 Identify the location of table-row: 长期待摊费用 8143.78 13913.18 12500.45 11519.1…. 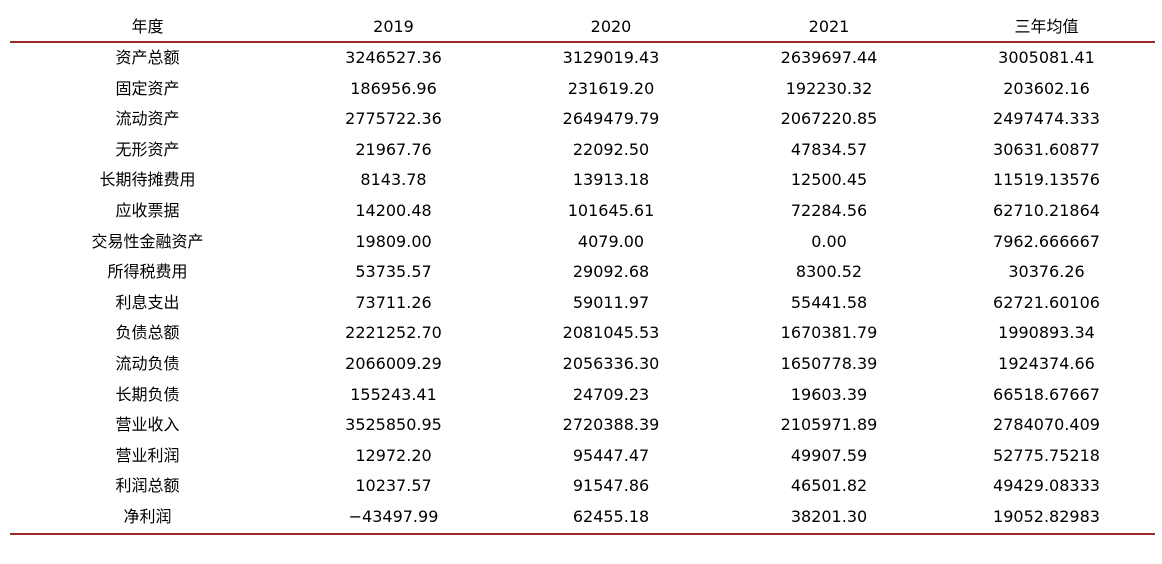
(582, 180).